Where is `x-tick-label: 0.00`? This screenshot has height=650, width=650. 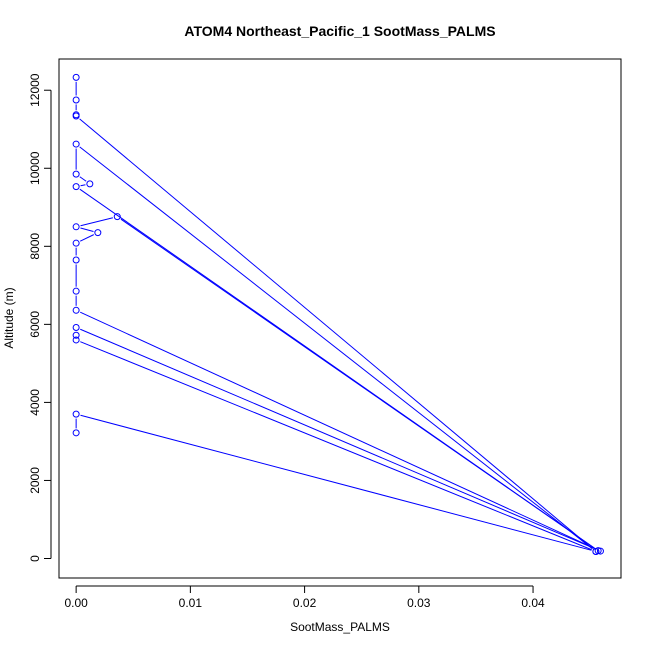 x-tick-label: 0.00 is located at coordinates (76, 603).